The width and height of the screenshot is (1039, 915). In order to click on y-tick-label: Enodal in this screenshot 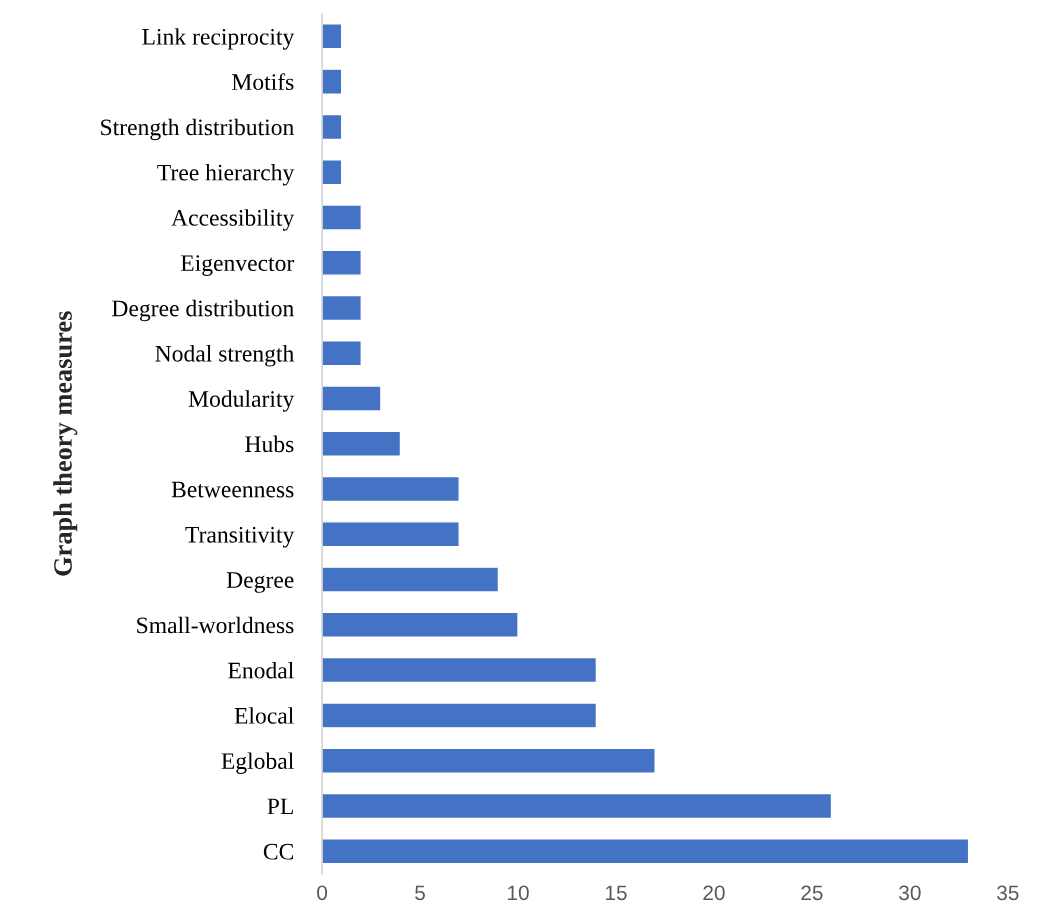, I will do `click(261, 670)`.